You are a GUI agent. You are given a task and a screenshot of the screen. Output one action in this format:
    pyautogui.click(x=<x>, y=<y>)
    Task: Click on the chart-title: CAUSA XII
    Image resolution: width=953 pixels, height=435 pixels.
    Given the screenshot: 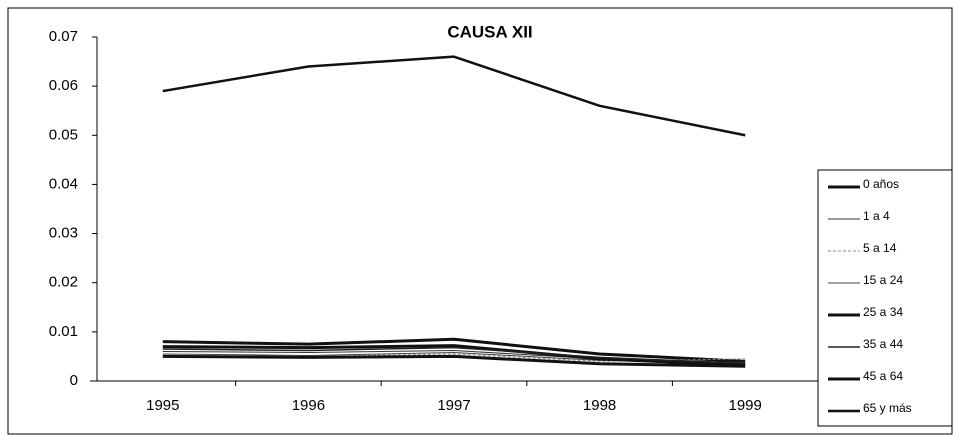 What is the action you would take?
    pyautogui.click(x=489, y=31)
    